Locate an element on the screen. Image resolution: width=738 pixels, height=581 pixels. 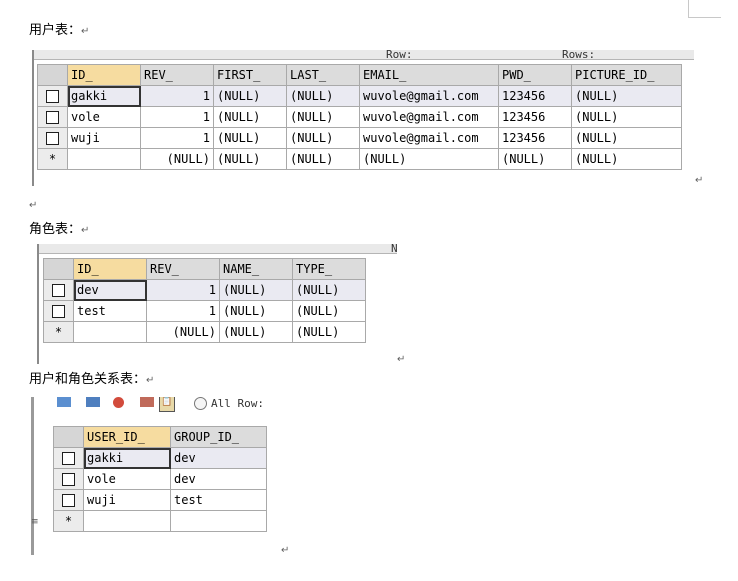
cell-email: (NULL) is located at coordinates (429, 159).